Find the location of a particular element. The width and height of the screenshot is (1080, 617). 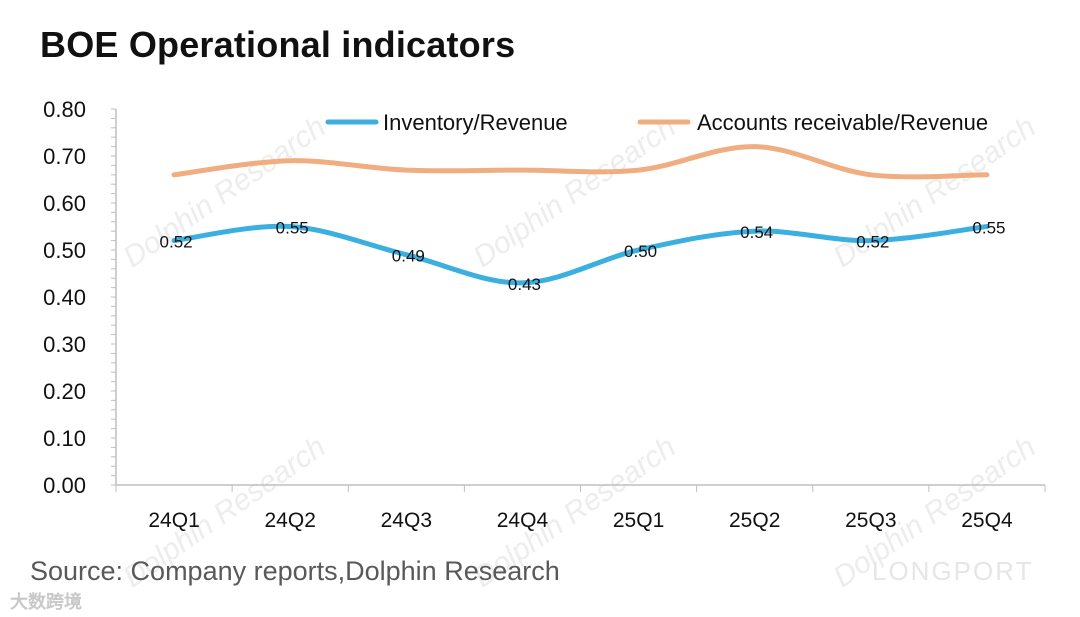

y-tick-label: 0.00 is located at coordinates (64, 485).